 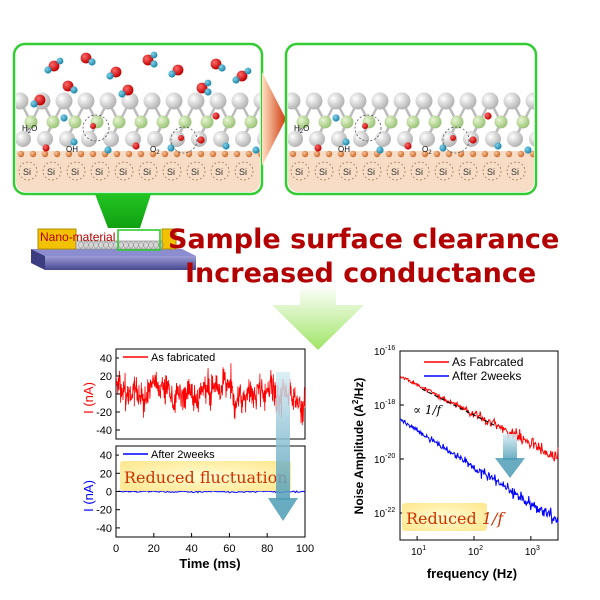 I want to click on svg-text: Reduced 1/f, so click(x=456, y=518).